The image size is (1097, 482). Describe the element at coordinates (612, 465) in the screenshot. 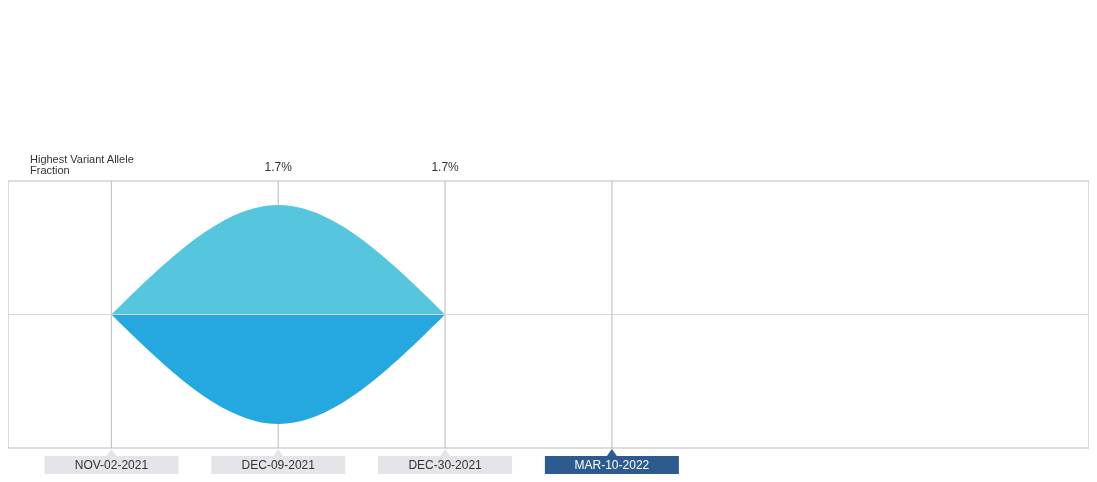

I see `x-tick-label: MAR-10-2022` at that location.